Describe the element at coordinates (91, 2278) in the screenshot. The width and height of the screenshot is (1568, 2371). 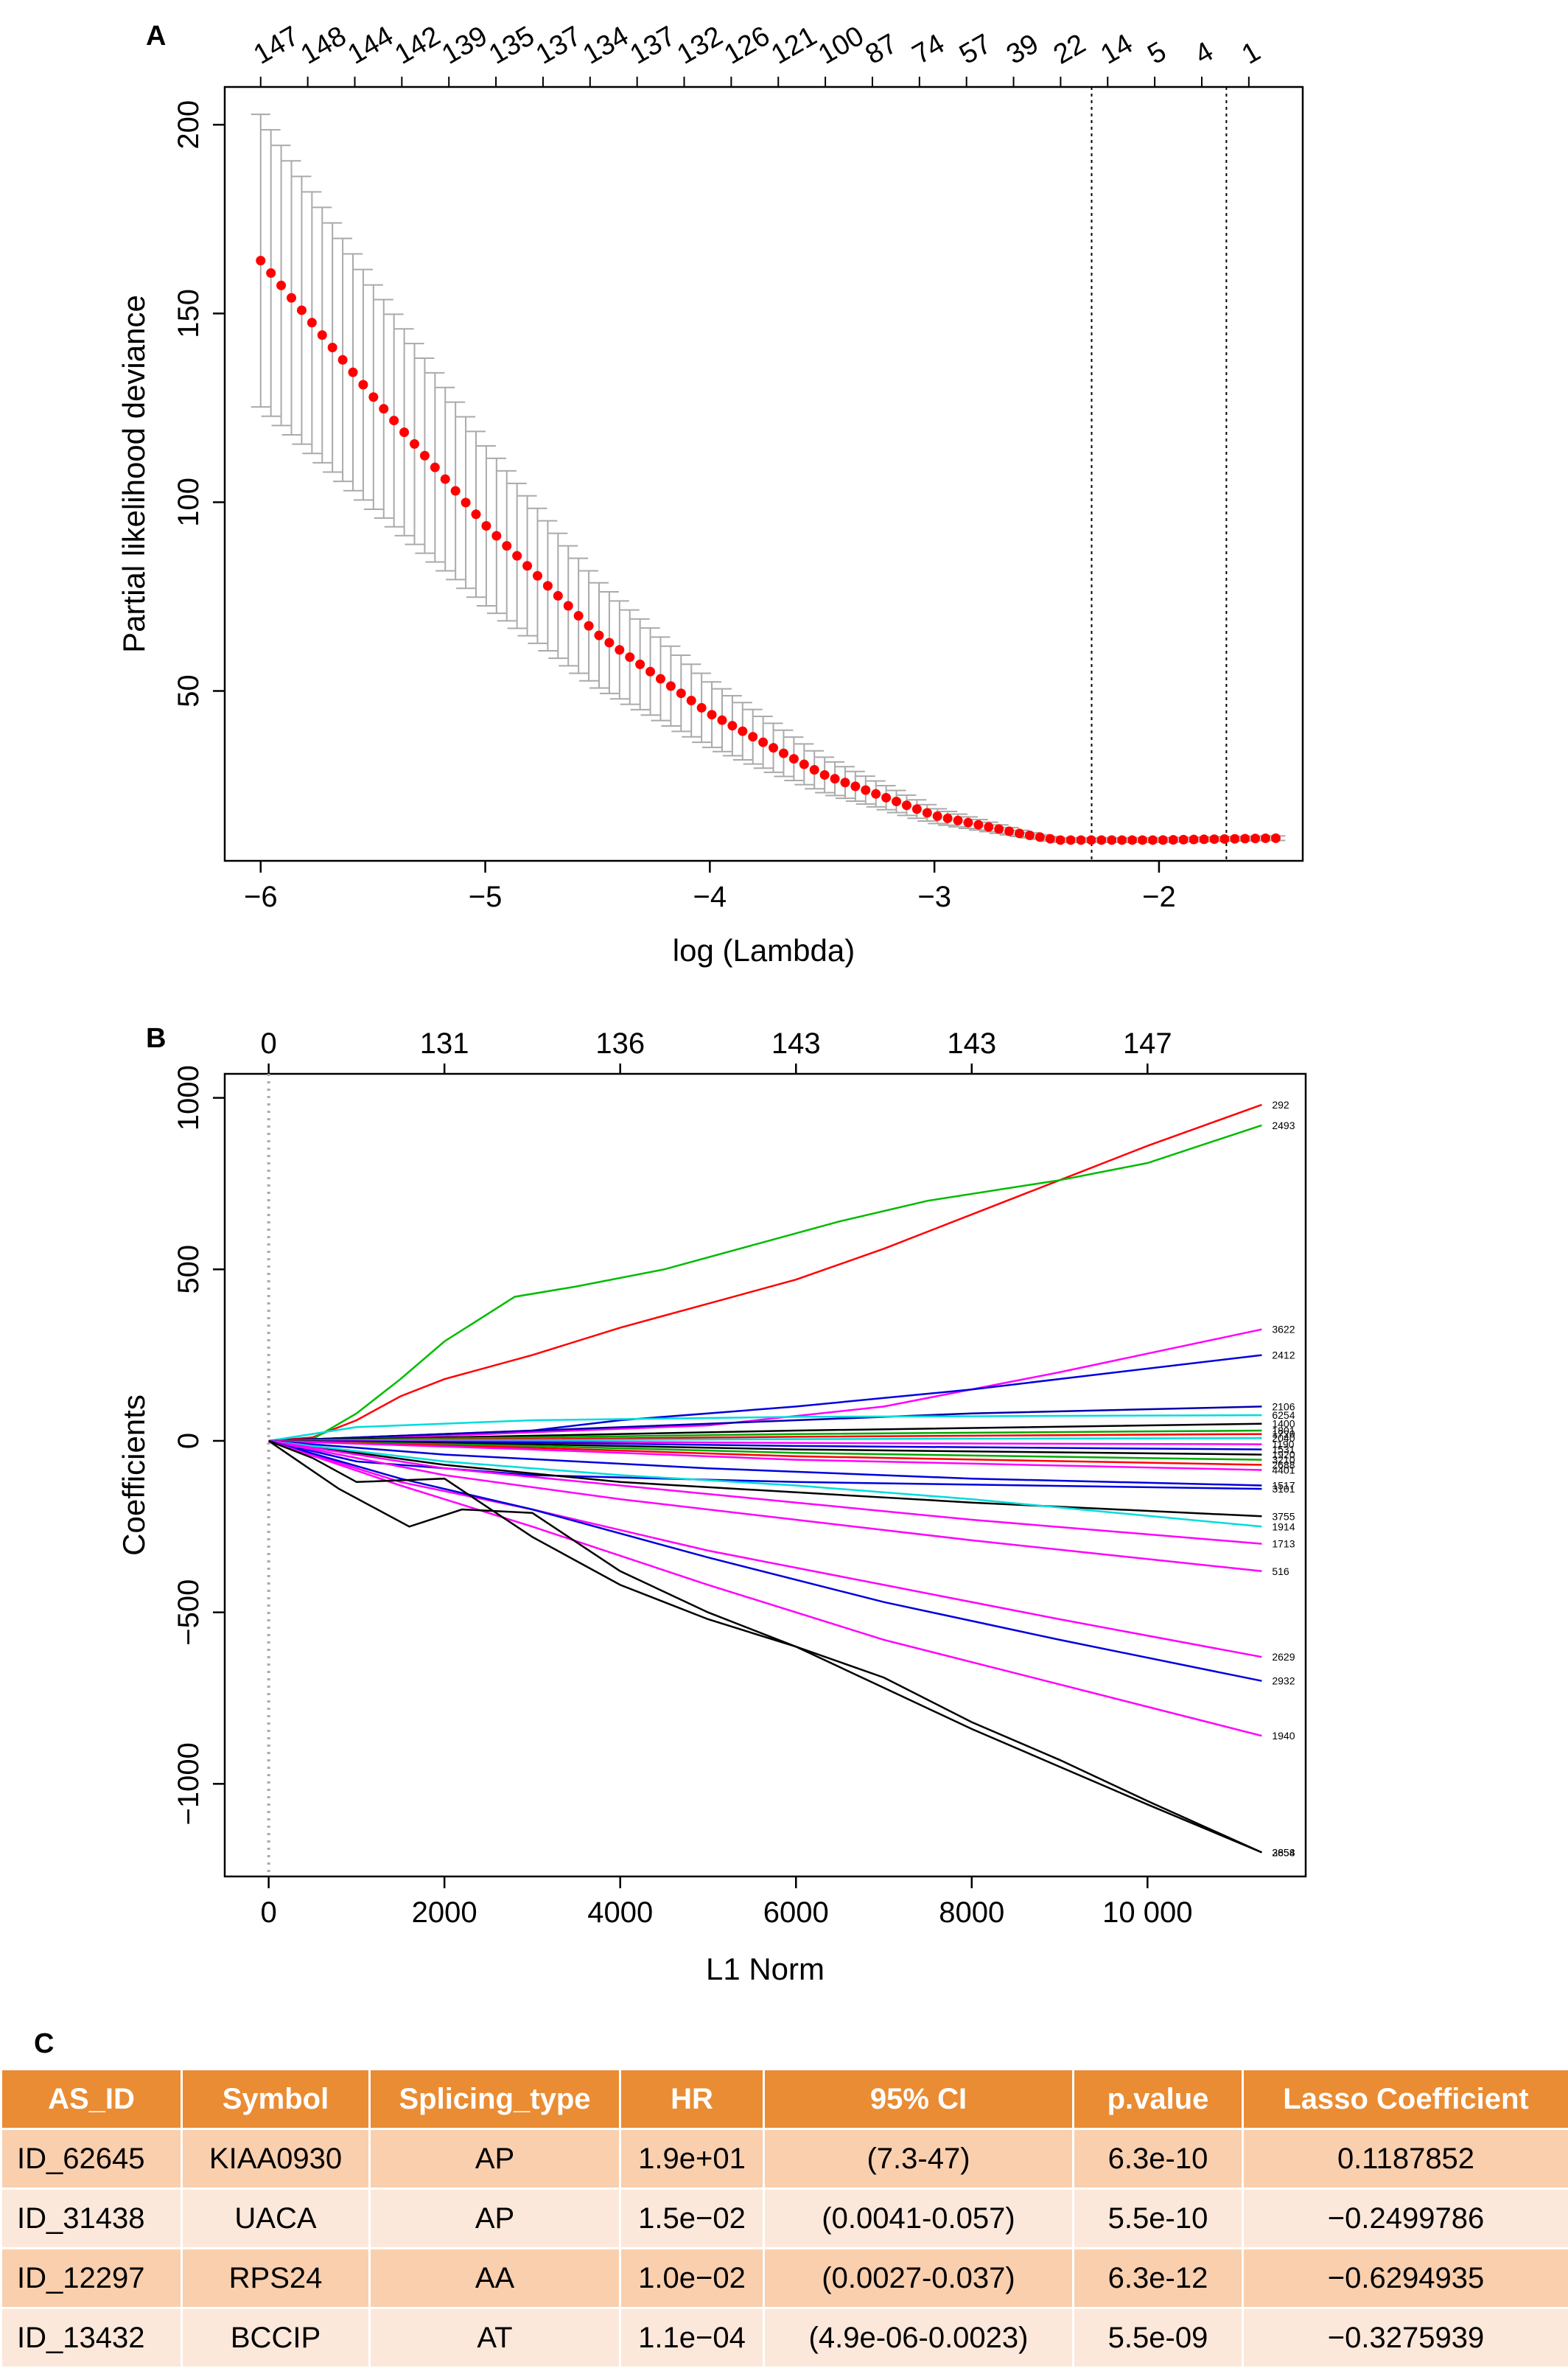
I see `cell-as-id: ID_12297` at that location.